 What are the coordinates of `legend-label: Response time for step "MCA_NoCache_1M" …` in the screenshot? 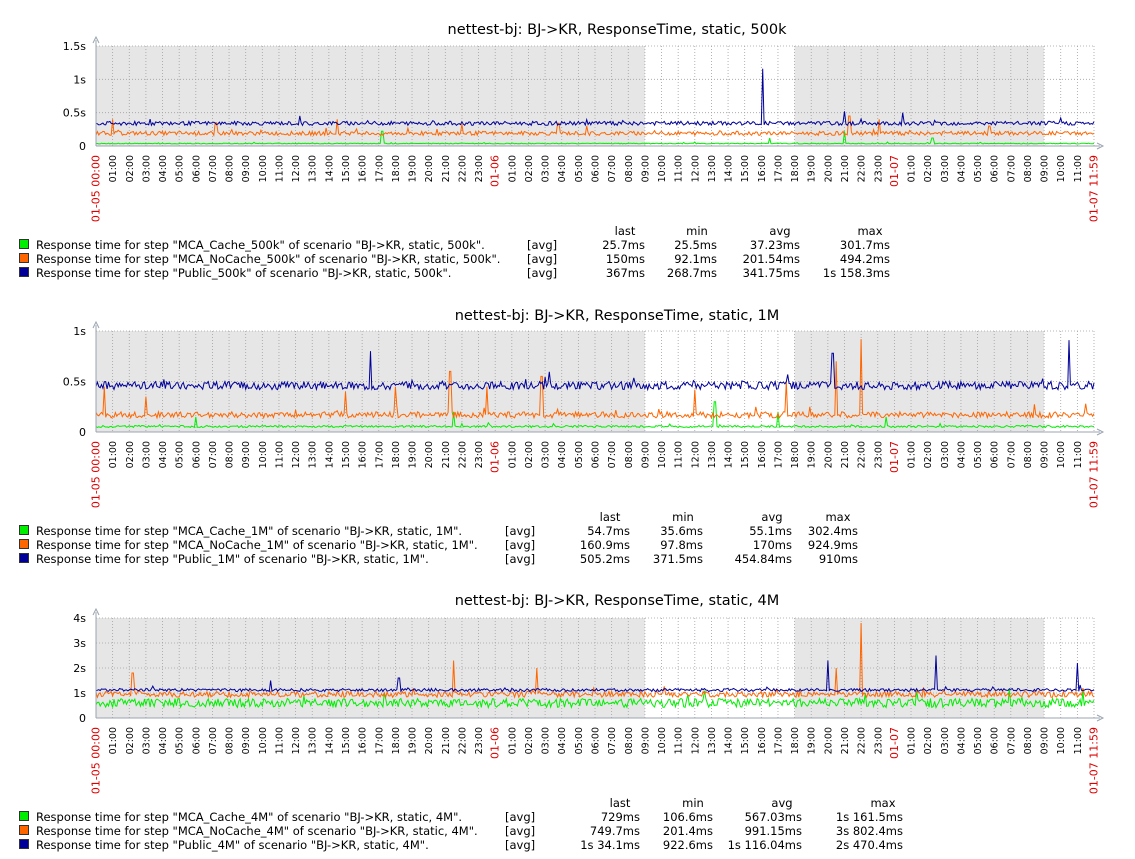 It's located at (257, 545).